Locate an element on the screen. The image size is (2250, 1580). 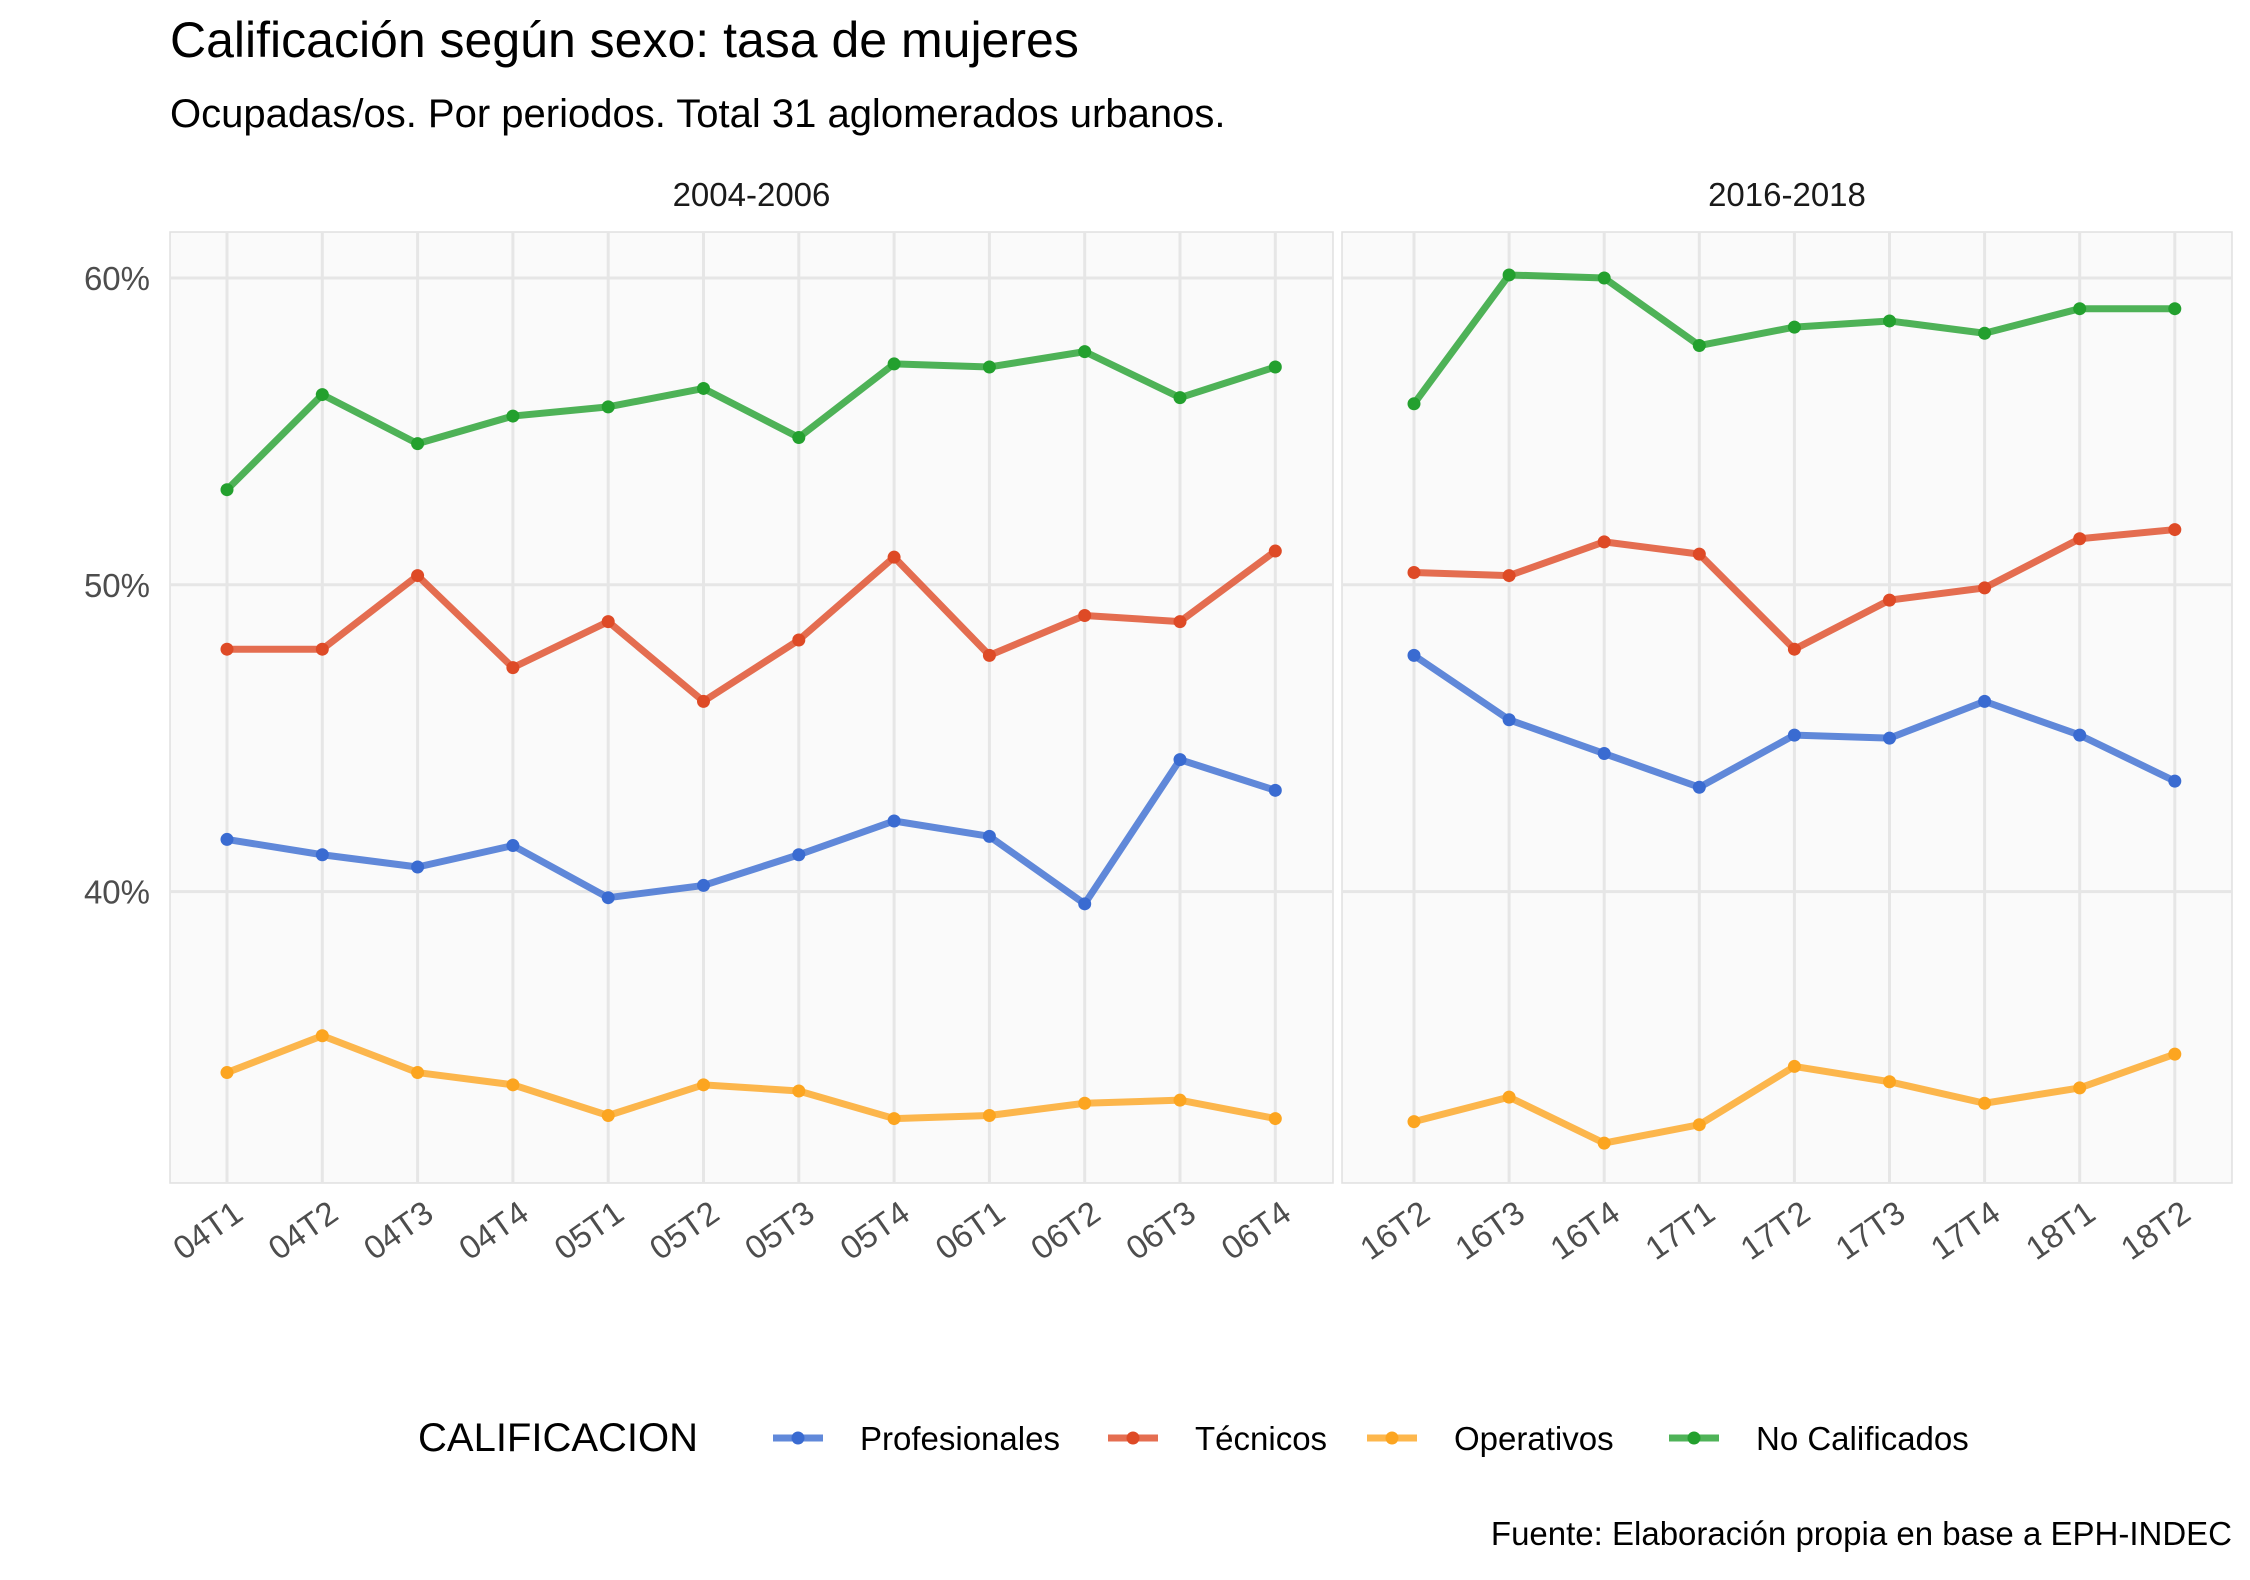
x-tick-label: 17T4 is located at coordinates (1965, 1229).